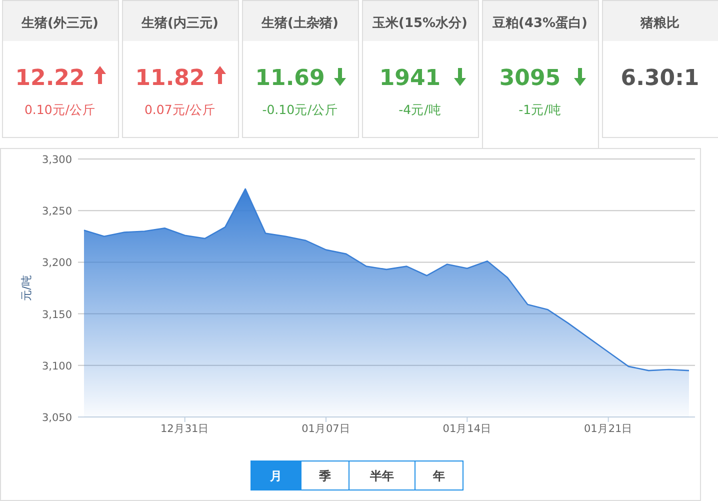 This screenshot has width=718, height=501. What do you see at coordinates (299, 23) in the screenshot?
I see `category-label: 生猪(土杂猪)` at bounding box center [299, 23].